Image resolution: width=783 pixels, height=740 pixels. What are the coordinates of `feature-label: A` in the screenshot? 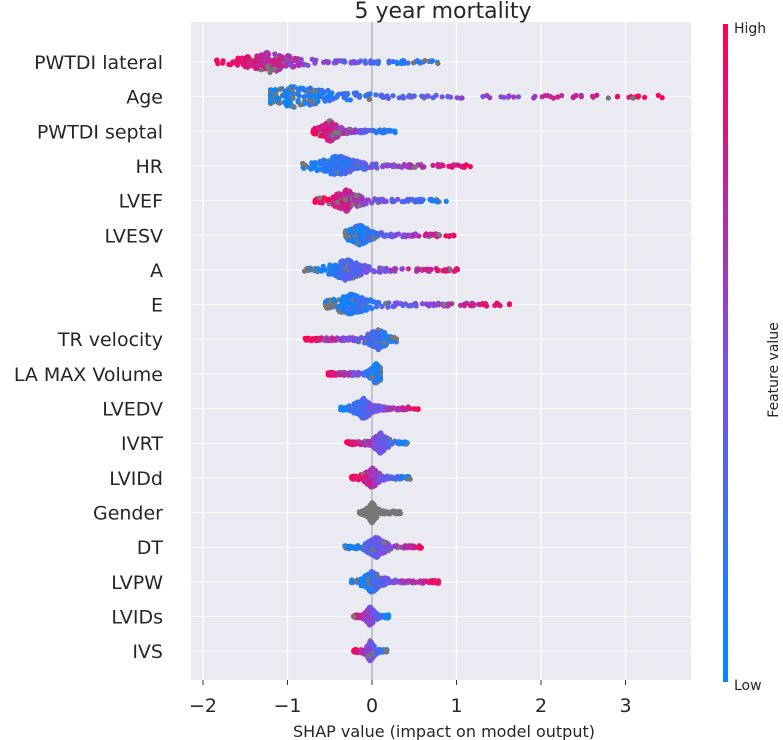 It's located at (156, 271).